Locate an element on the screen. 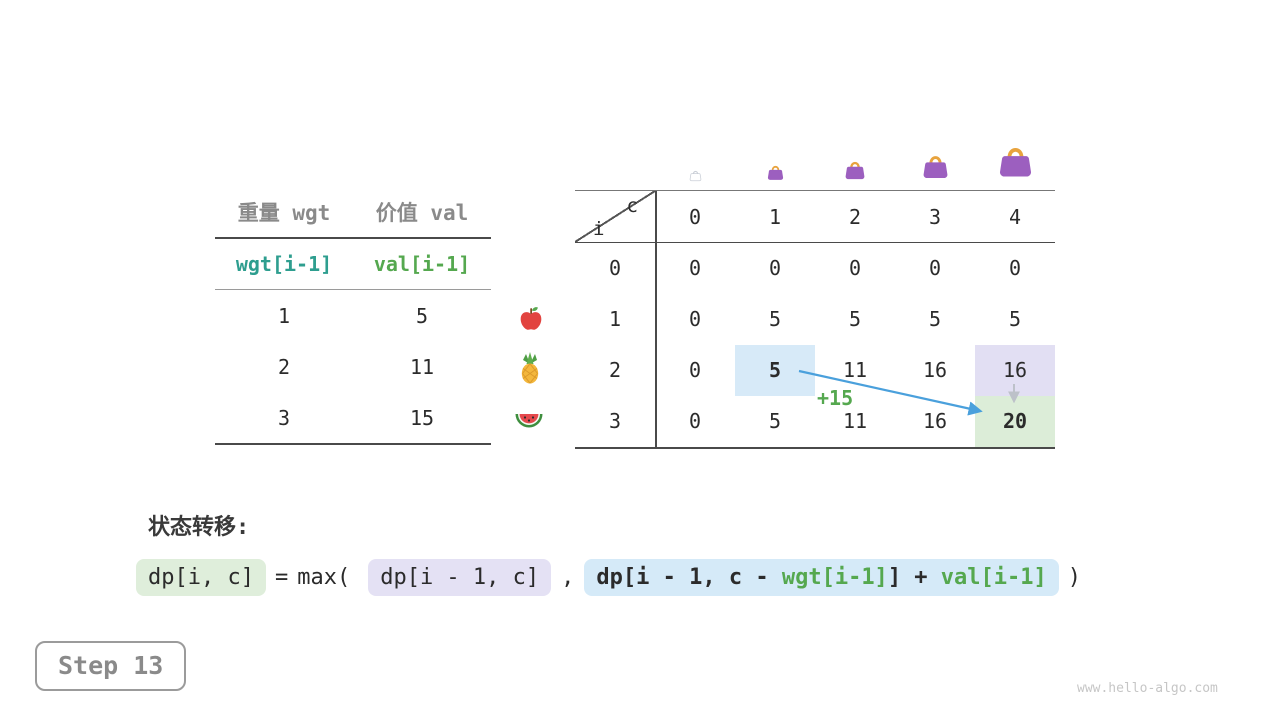 The width and height of the screenshot is (1280, 720). val-formula-cell: val[i-1] is located at coordinates (422, 264).